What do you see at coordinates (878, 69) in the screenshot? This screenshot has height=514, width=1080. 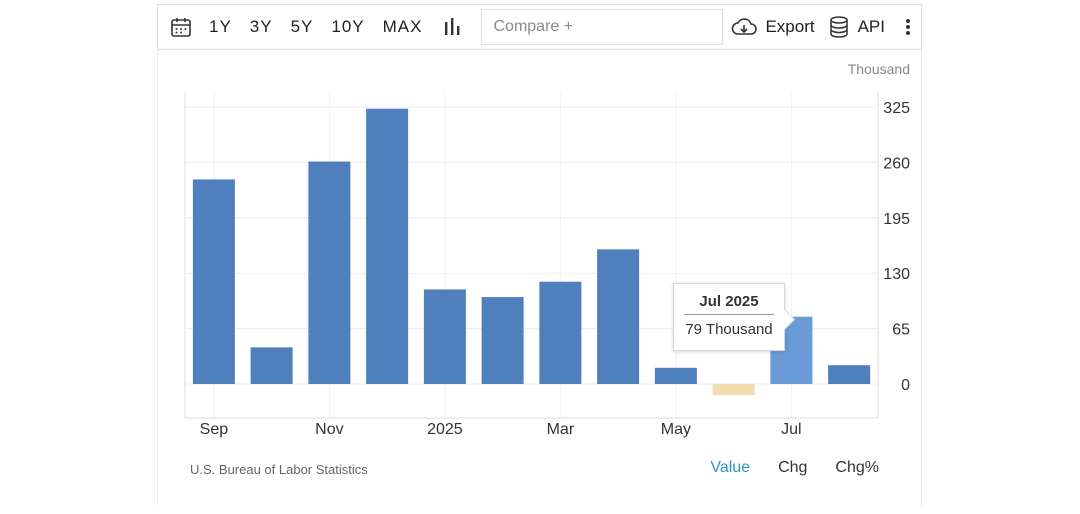 I see `unit-label: Thousand` at bounding box center [878, 69].